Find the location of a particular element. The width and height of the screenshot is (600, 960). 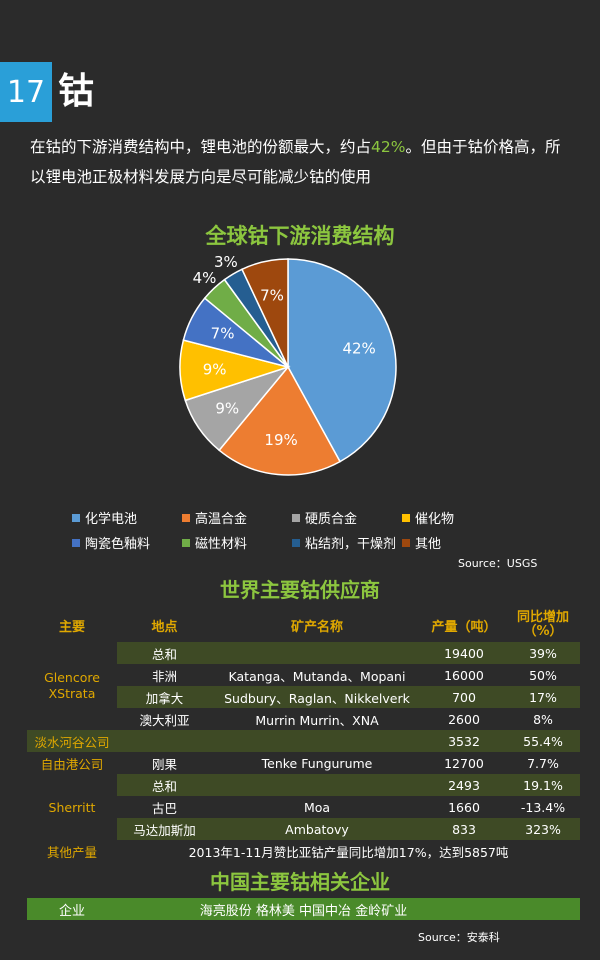

table-row: Glencore XStrata 总和 19400 39% is located at coordinates (303, 686).